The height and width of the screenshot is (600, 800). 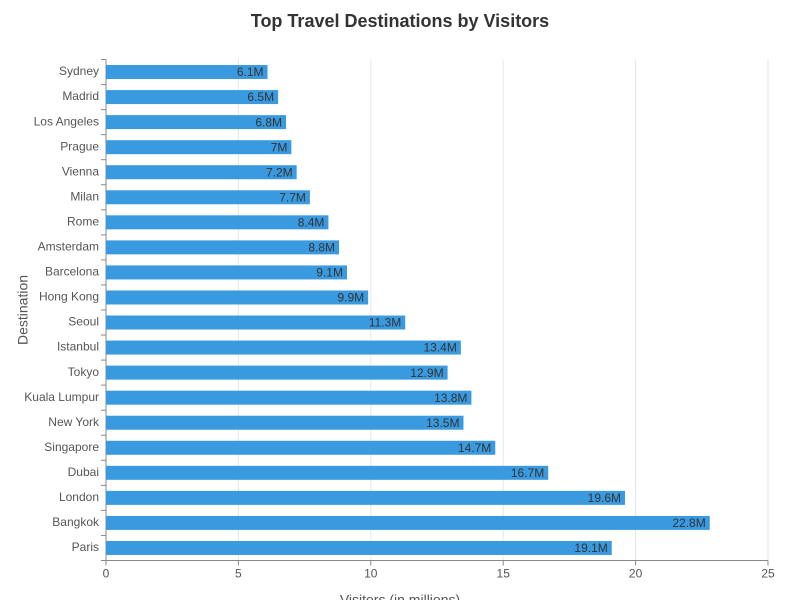 What do you see at coordinates (450, 398) in the screenshot?
I see `value-label: 13.8M` at bounding box center [450, 398].